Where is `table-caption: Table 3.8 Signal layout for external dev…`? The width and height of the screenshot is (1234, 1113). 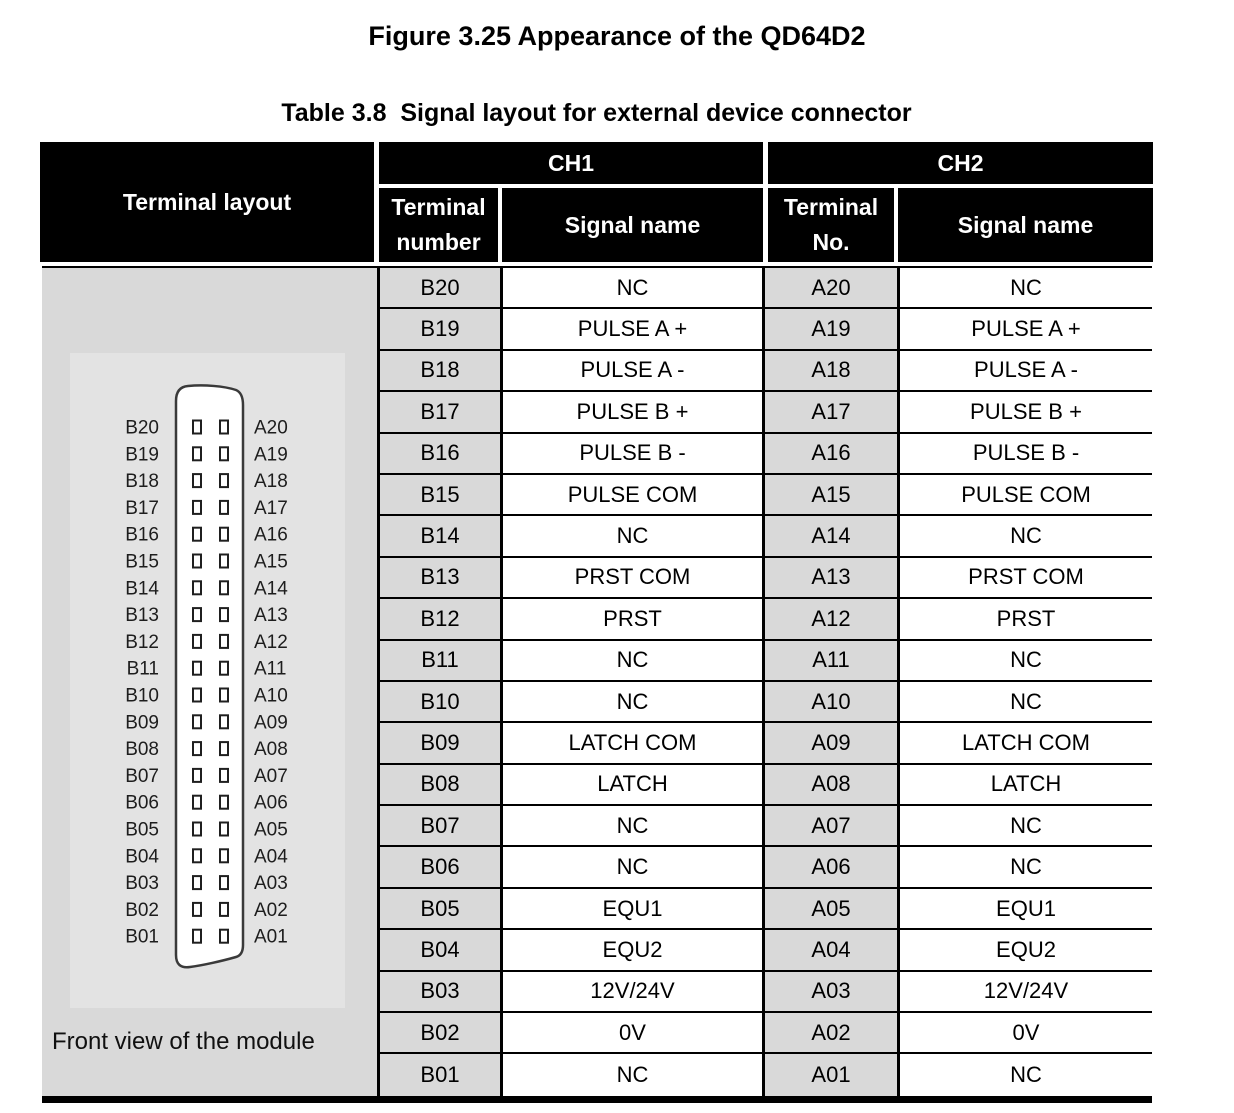
table-caption: Table 3.8 Signal layout for external dev… is located at coordinates (596, 113).